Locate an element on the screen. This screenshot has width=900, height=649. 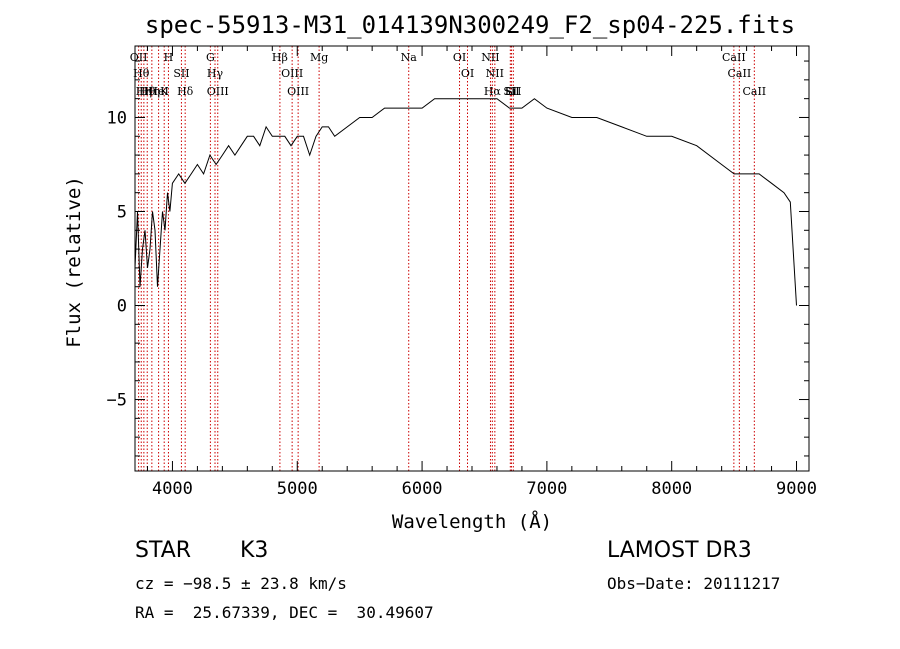
x-axis-label: Wavelength (Å) is located at coordinates (472, 521).